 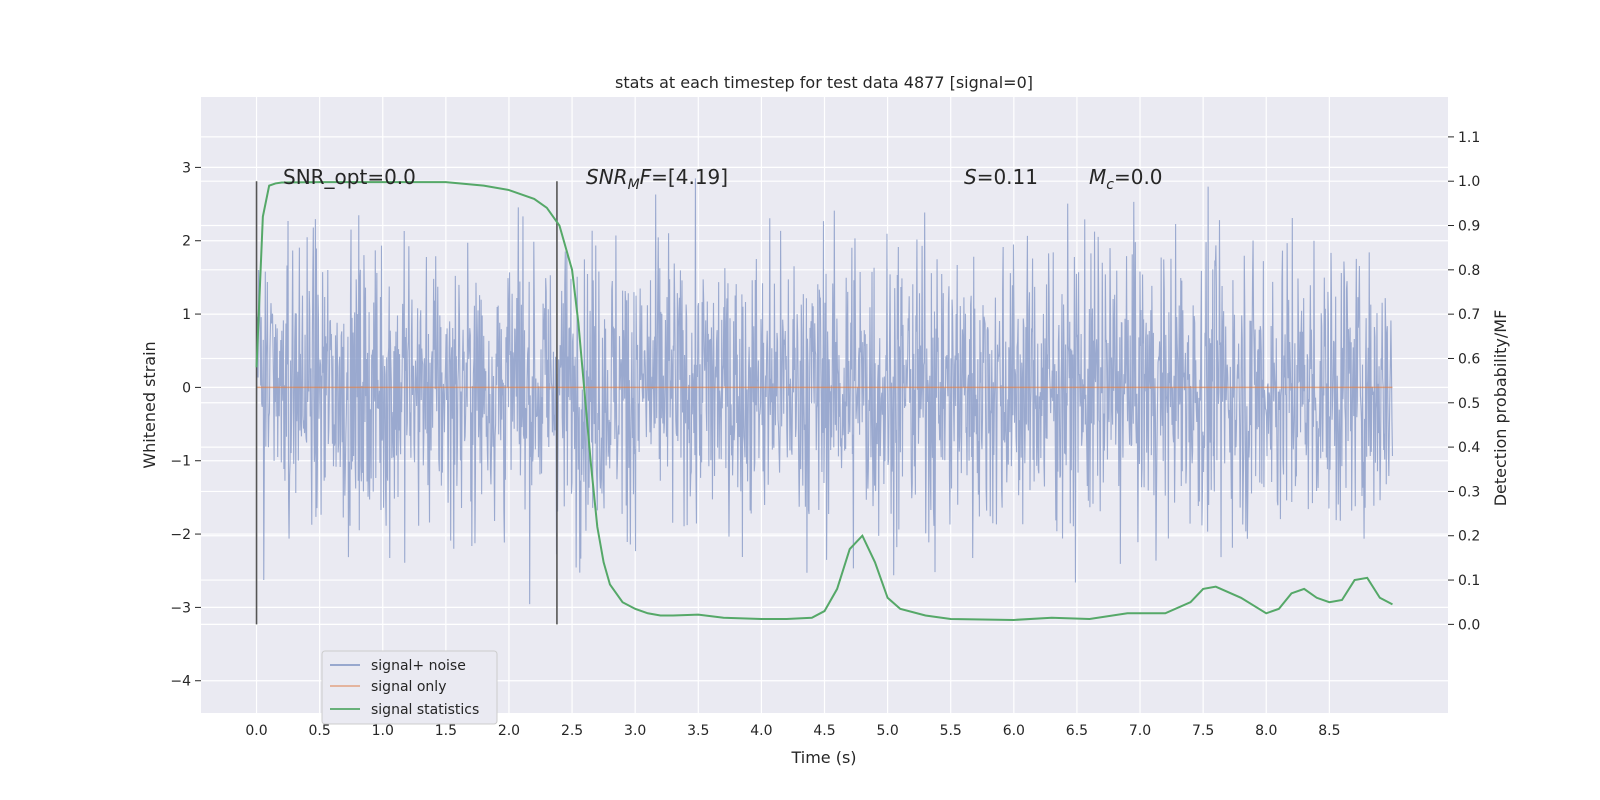 What do you see at coordinates (1469, 448) in the screenshot?
I see `y2-tick-label: 0.4` at bounding box center [1469, 448].